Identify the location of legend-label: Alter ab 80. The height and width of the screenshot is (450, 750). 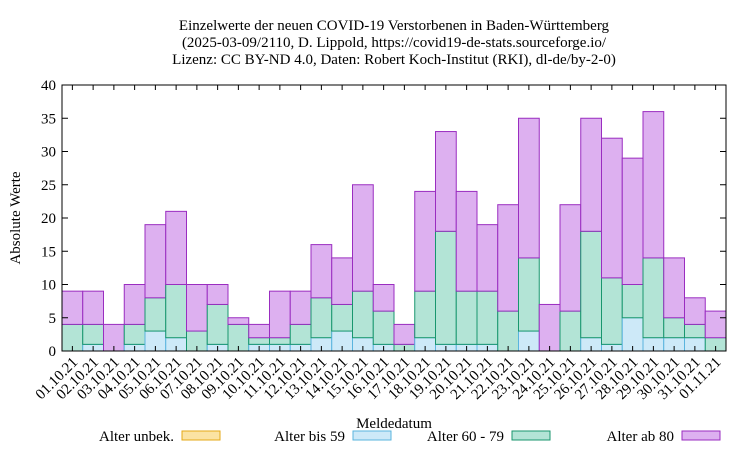
(640, 437).